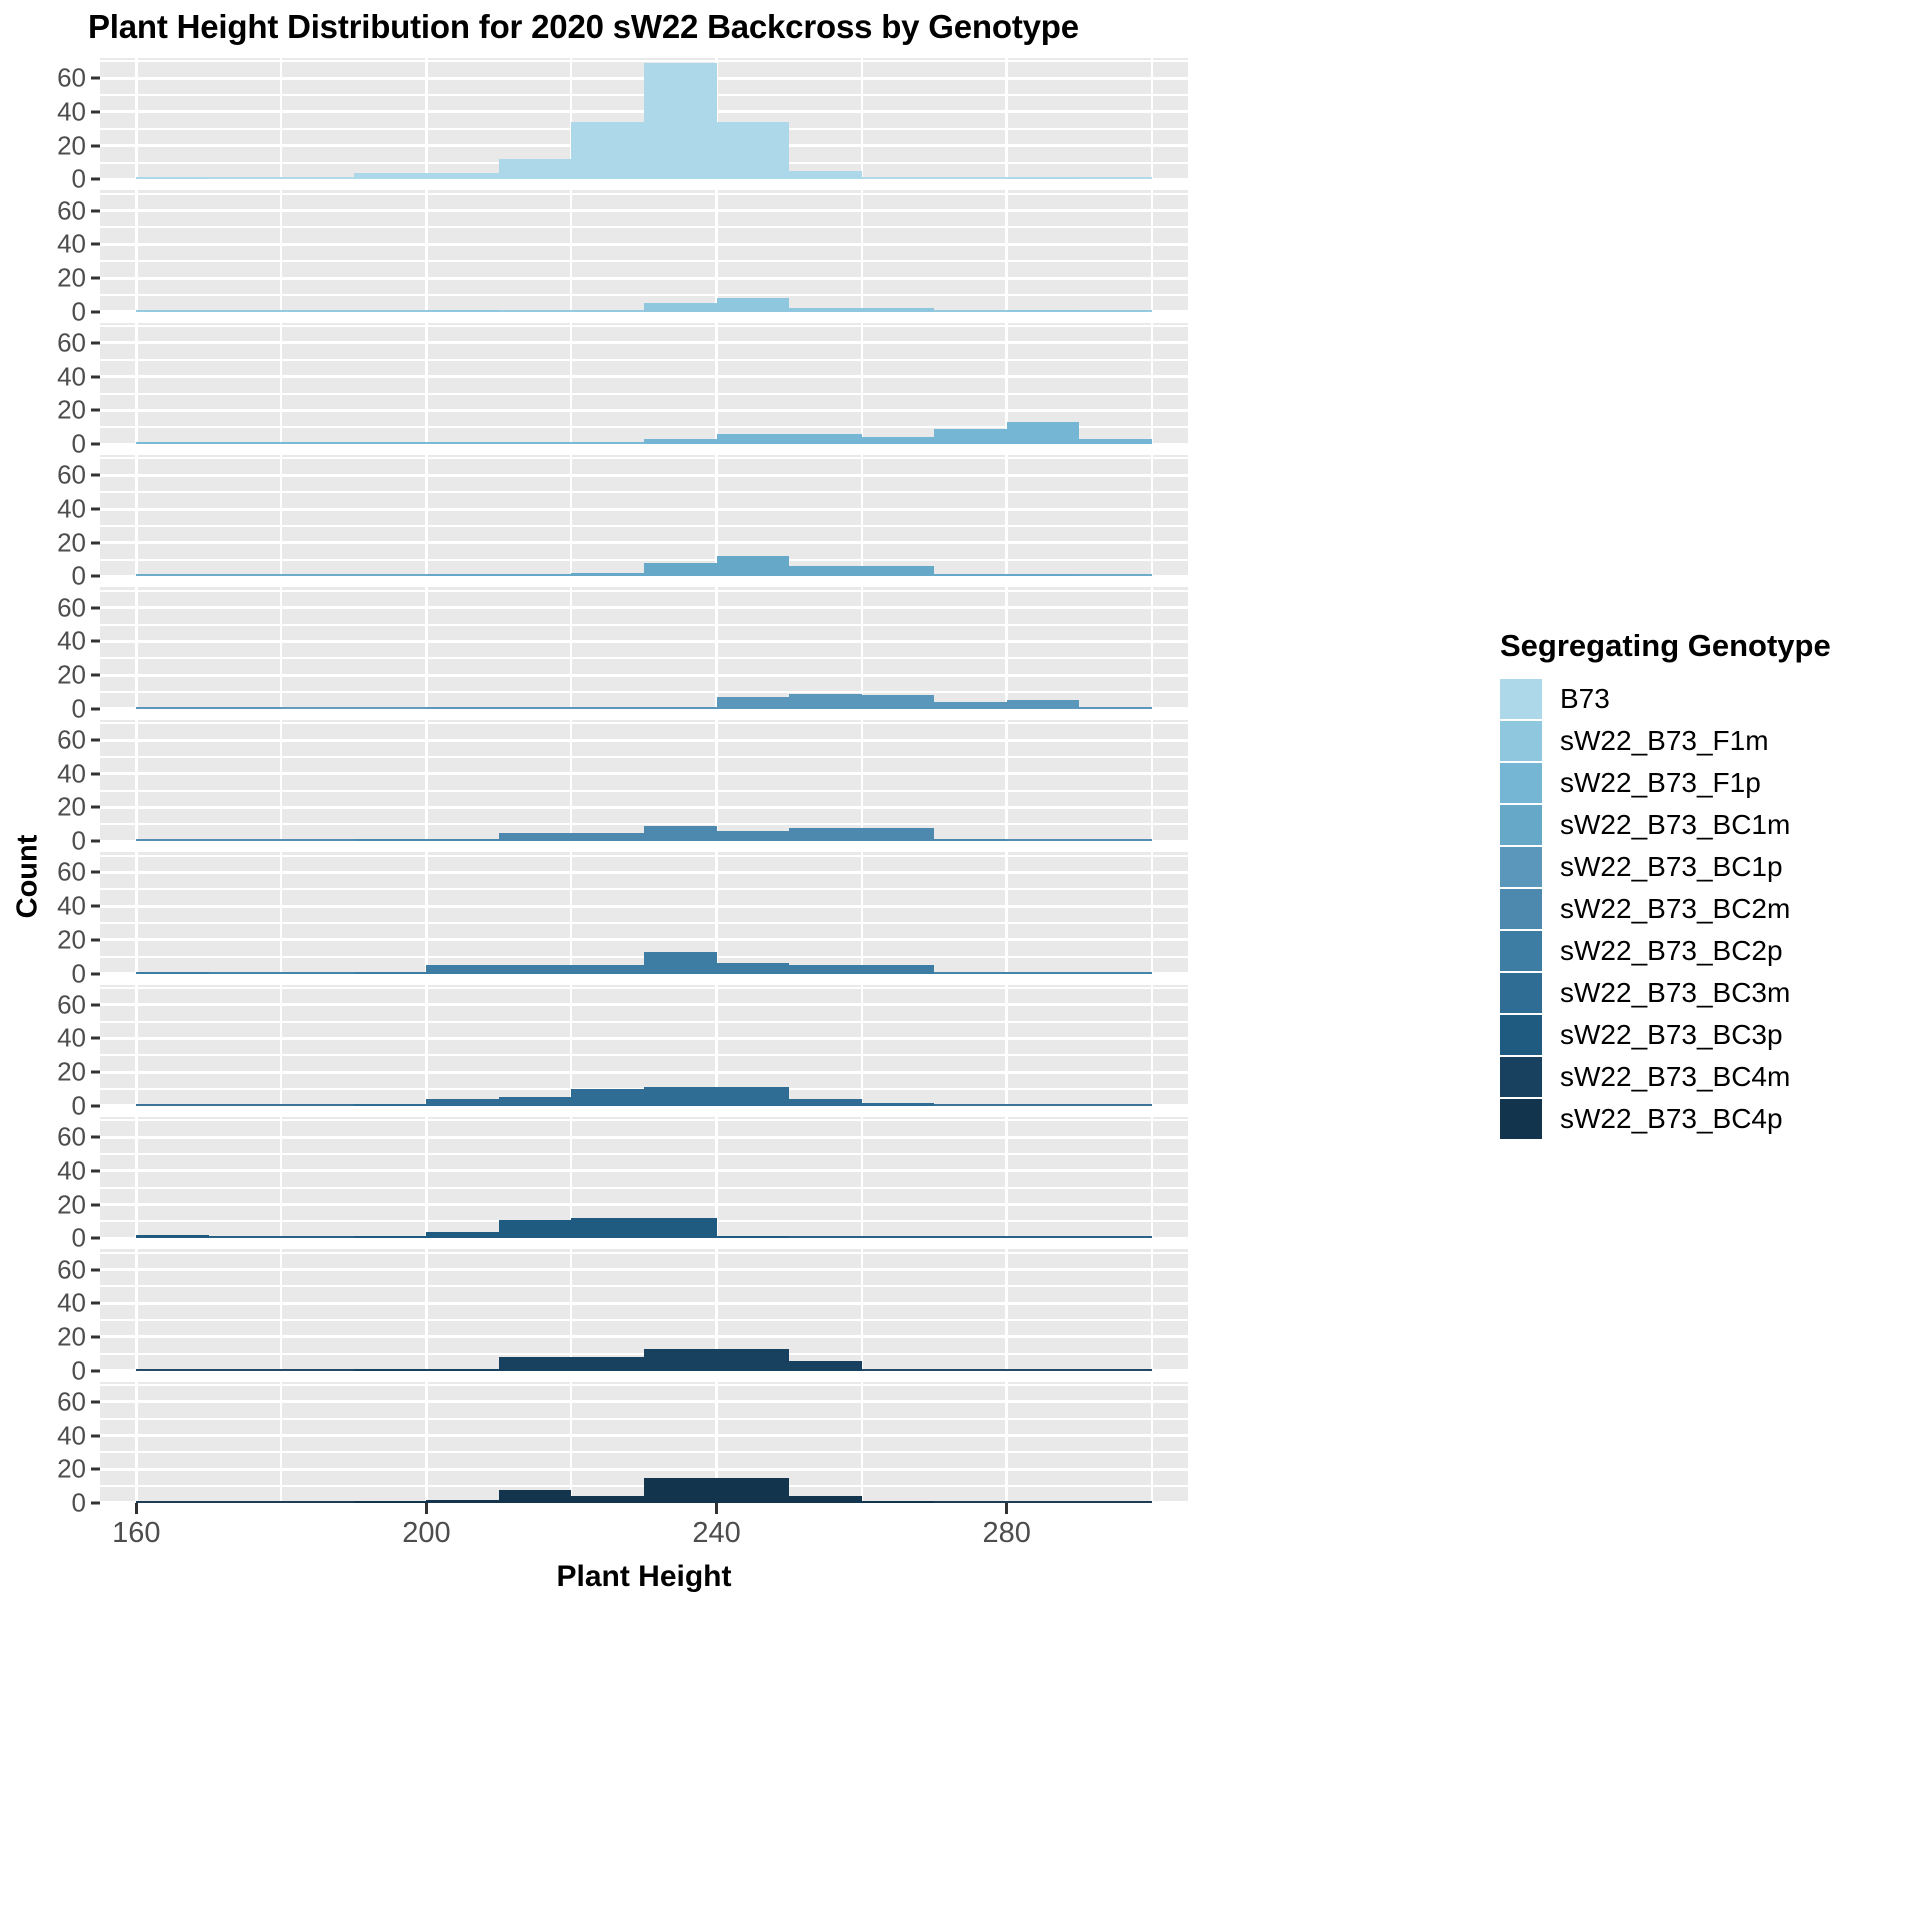 The height and width of the screenshot is (1920, 1920). What do you see at coordinates (1710, 1035) in the screenshot?
I see `legend-item: sW22_B73_BC3p` at bounding box center [1710, 1035].